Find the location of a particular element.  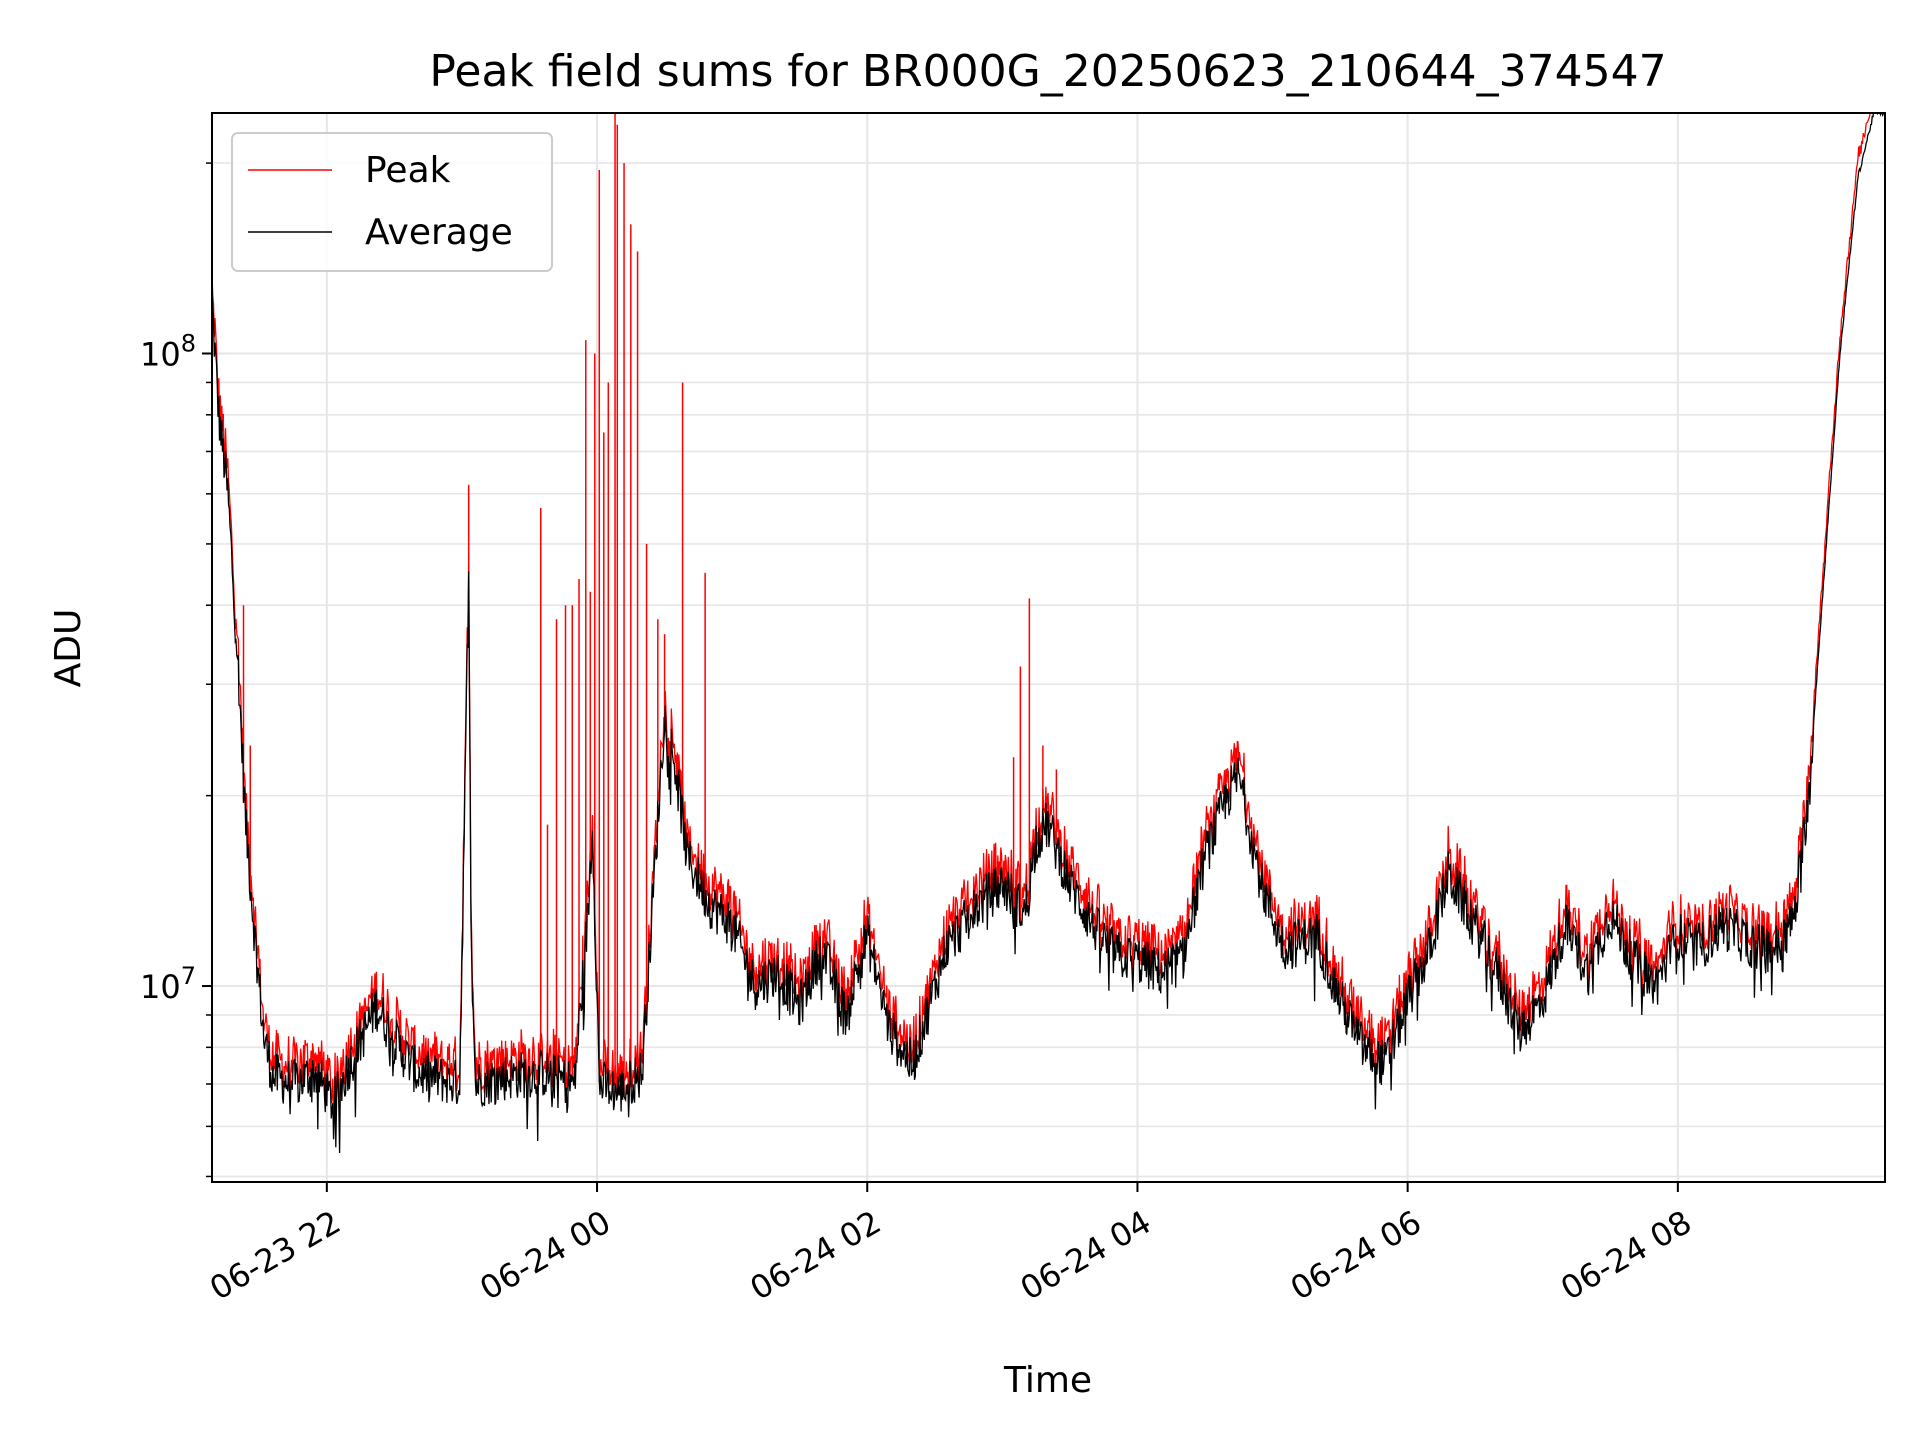

y-tick-label: 10⁷ is located at coordinates (168, 984).